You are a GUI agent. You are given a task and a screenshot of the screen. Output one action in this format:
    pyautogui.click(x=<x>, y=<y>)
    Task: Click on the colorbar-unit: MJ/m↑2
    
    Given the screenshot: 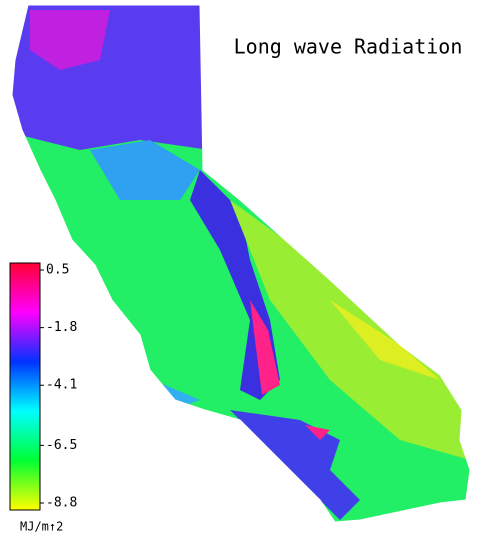 What is the action you would take?
    pyautogui.click(x=41, y=527)
    